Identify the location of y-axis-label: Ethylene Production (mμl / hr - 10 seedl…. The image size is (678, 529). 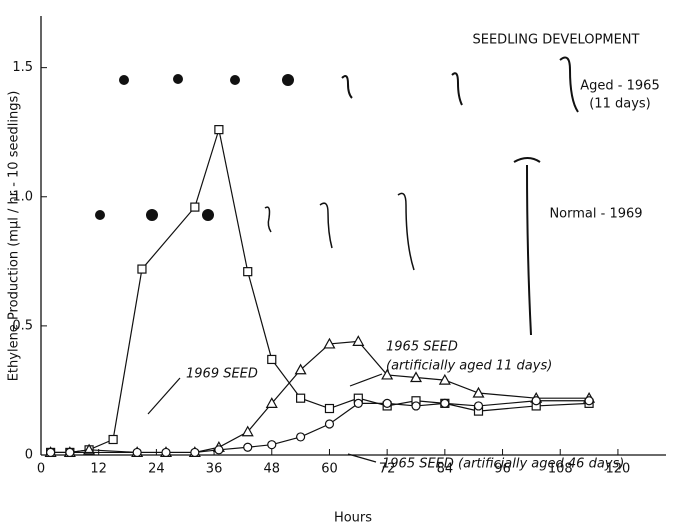
(14, 236).